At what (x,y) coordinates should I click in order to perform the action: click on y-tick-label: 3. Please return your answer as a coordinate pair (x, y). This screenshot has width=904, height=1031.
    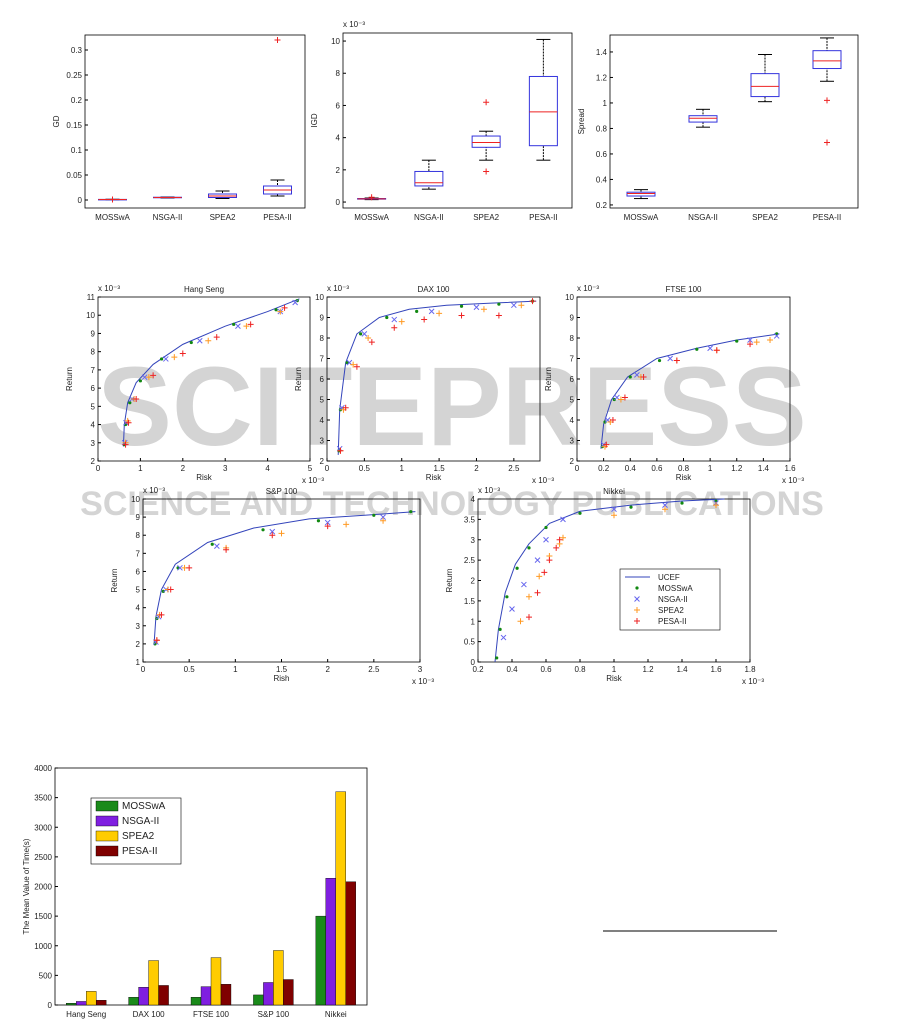
    Looking at the image, I should click on (473, 540).